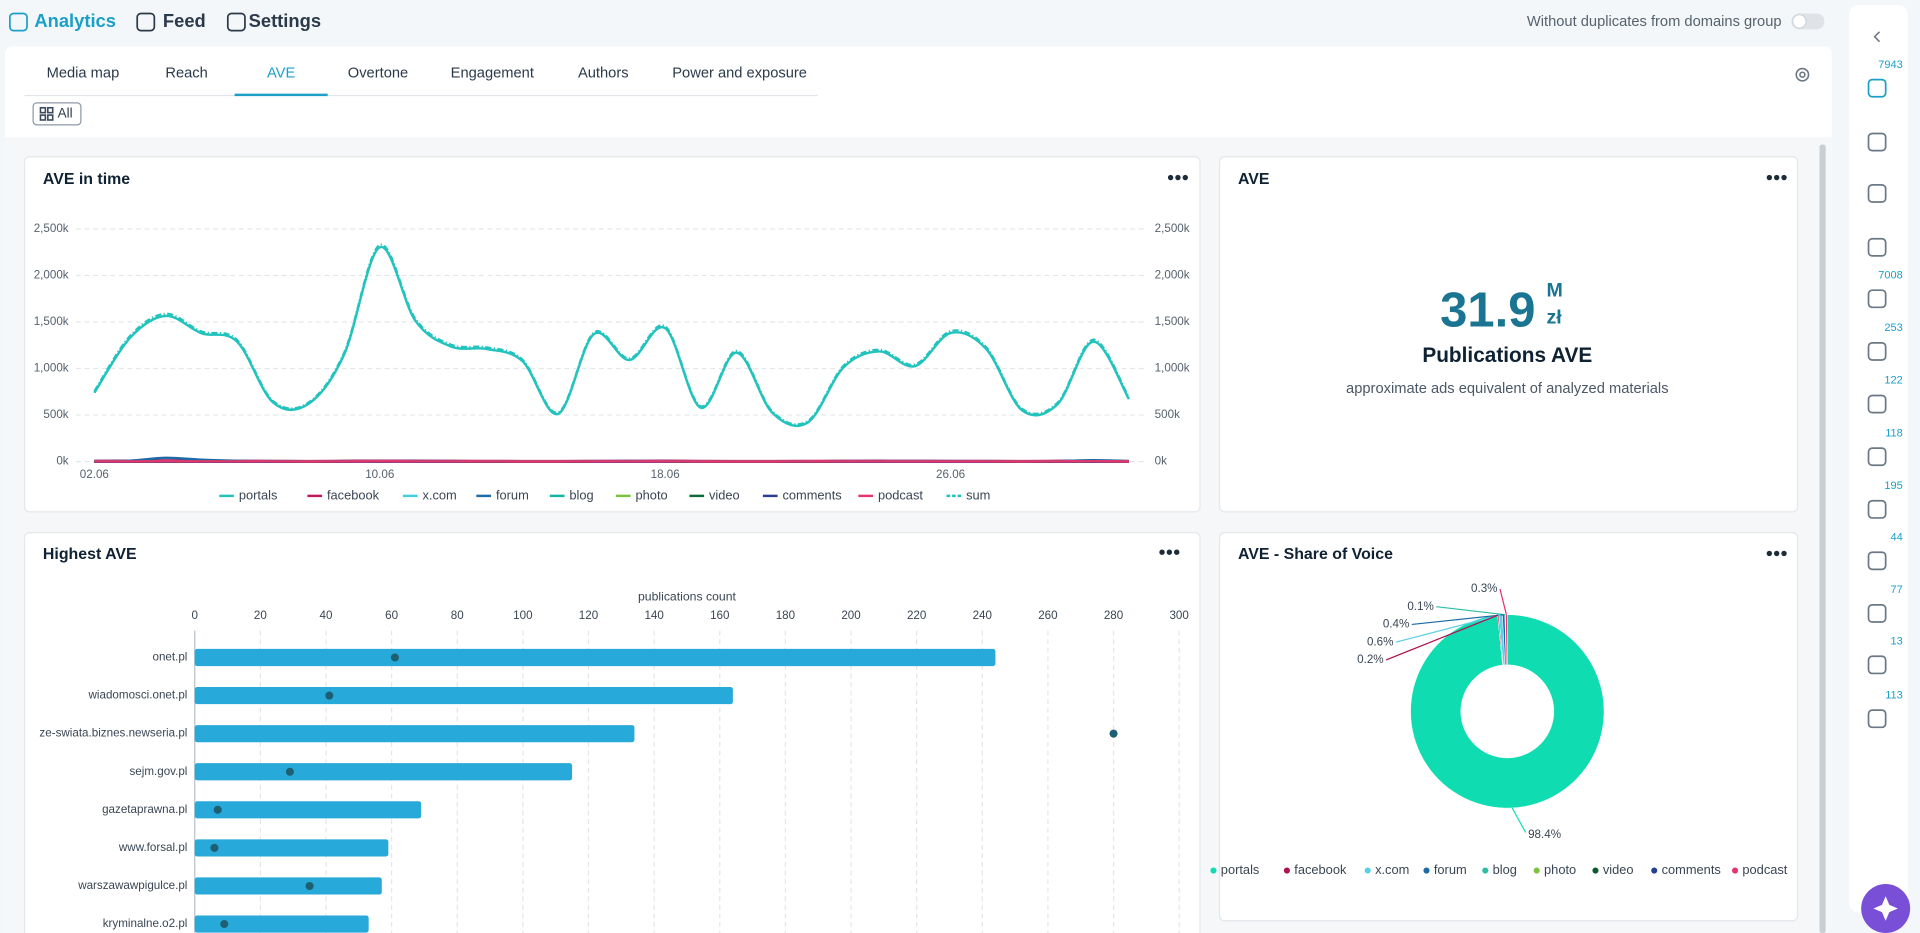 This screenshot has width=1920, height=933. I want to click on filter-label: All, so click(65, 112).